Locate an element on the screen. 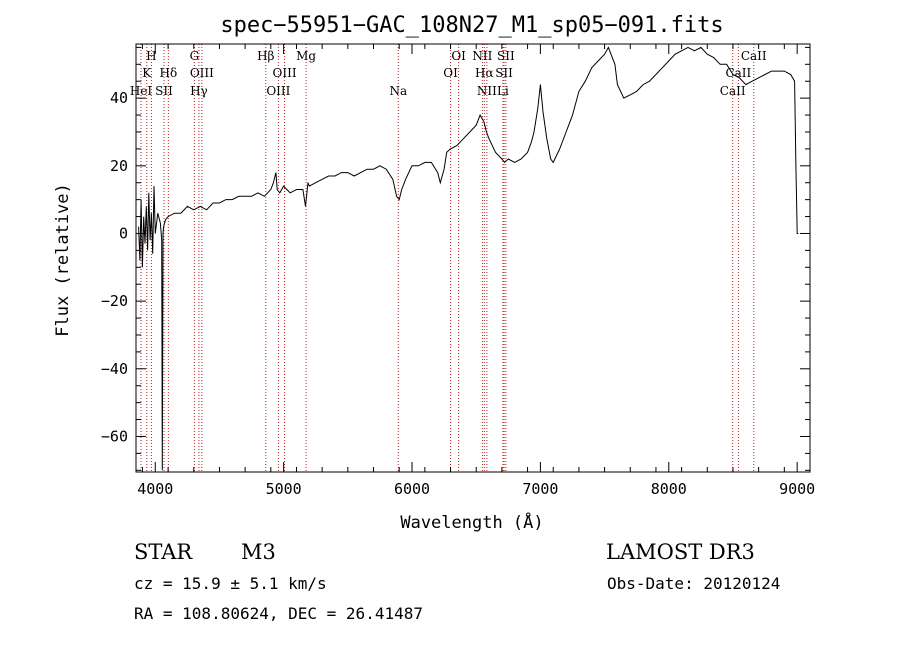 The width and height of the screenshot is (900, 649). line-label-19: NII is located at coordinates (487, 91).